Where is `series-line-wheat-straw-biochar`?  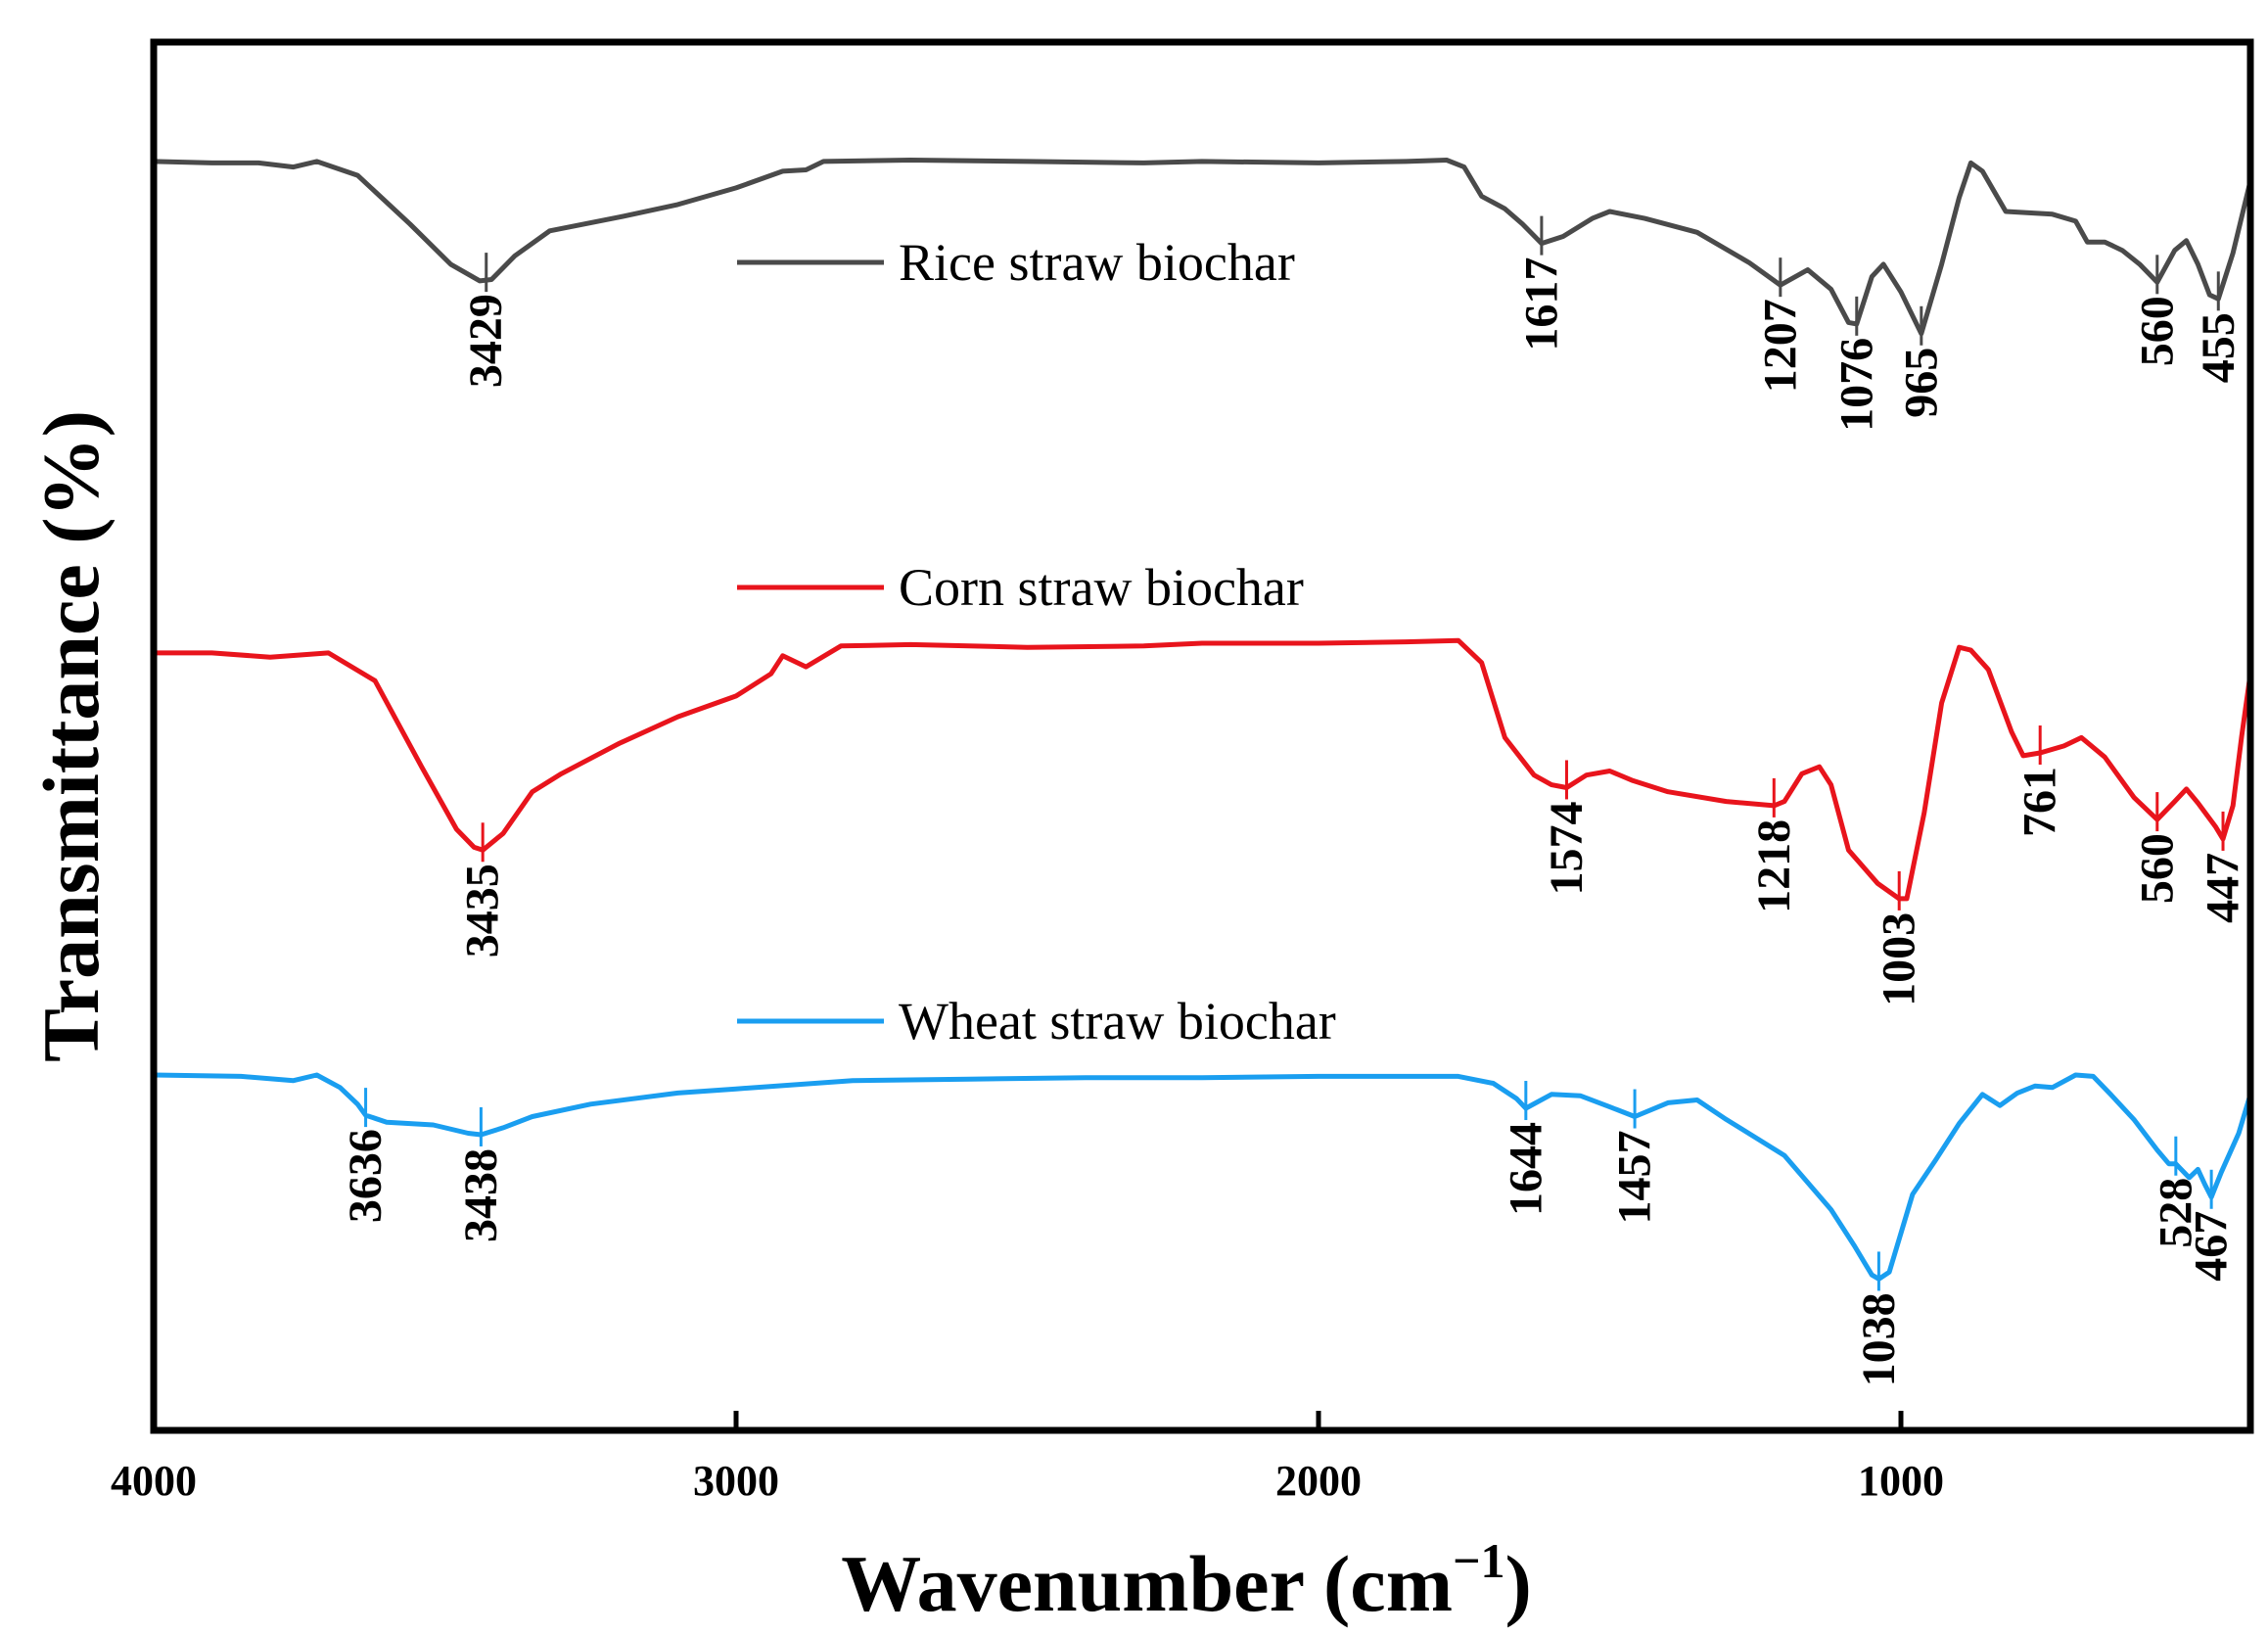 series-line-wheat-straw-biochar is located at coordinates (1202, 1177).